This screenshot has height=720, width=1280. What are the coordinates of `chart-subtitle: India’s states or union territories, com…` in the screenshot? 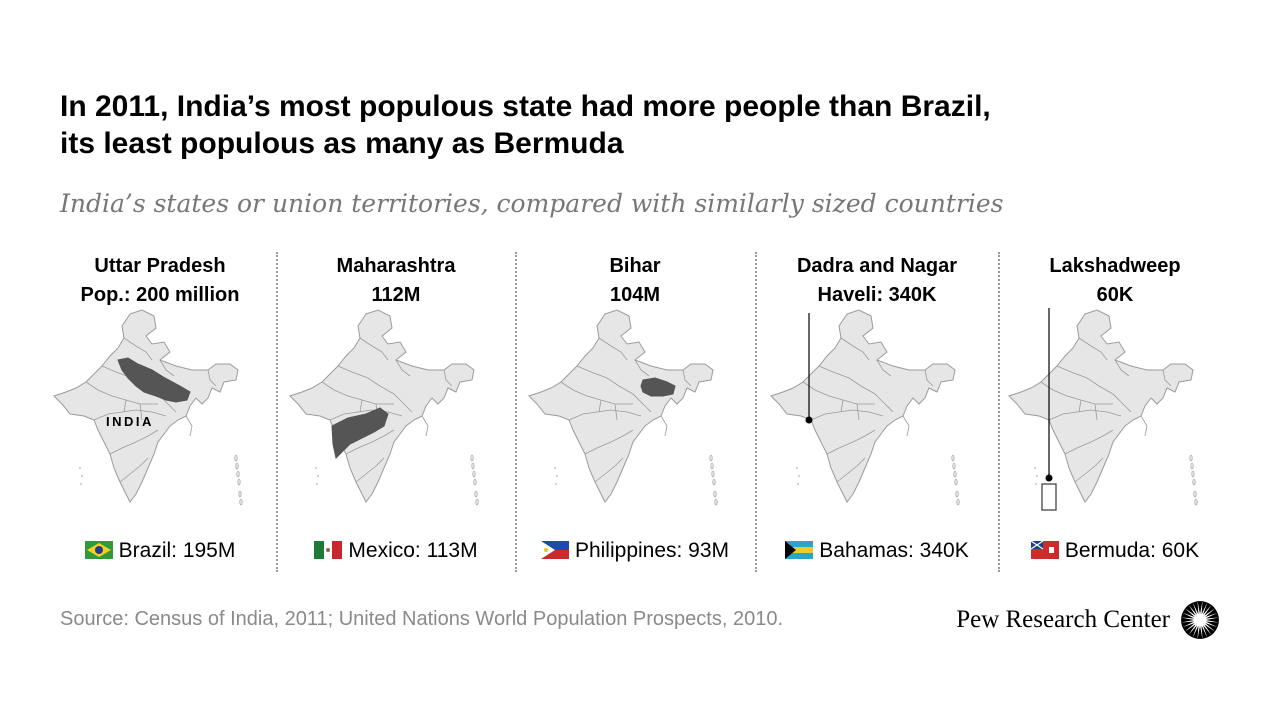 It's located at (532, 203).